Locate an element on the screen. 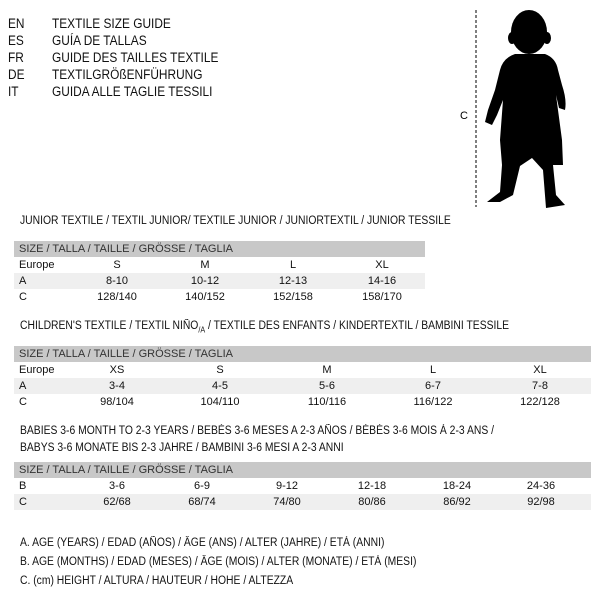 This screenshot has height=600, width=600. table-row: B 3-6 6-9 9-12 12-18 18-24 24-36 is located at coordinates (302, 486).